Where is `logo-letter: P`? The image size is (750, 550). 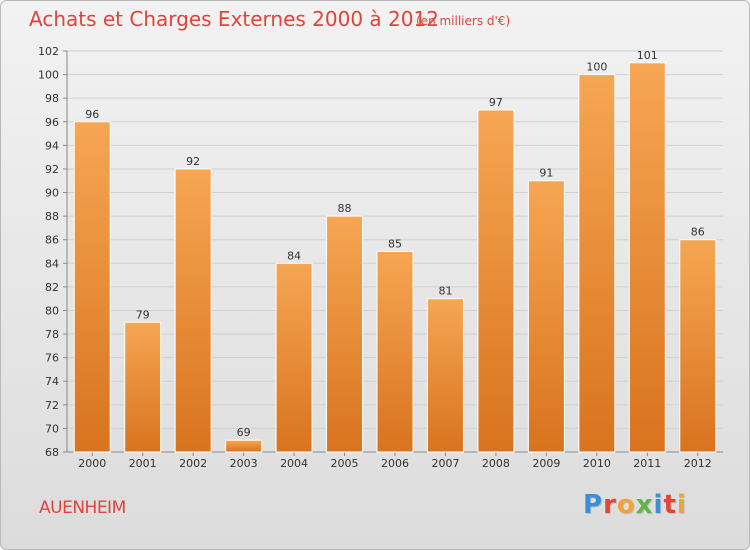
logo-letter: P is located at coordinates (593, 505).